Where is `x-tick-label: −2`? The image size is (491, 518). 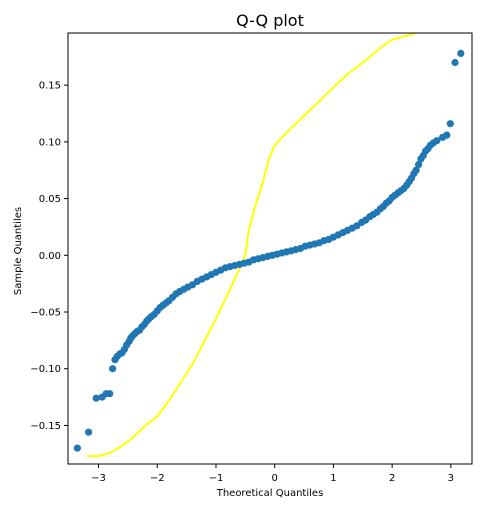
x-tick-label: −2 is located at coordinates (157, 478).